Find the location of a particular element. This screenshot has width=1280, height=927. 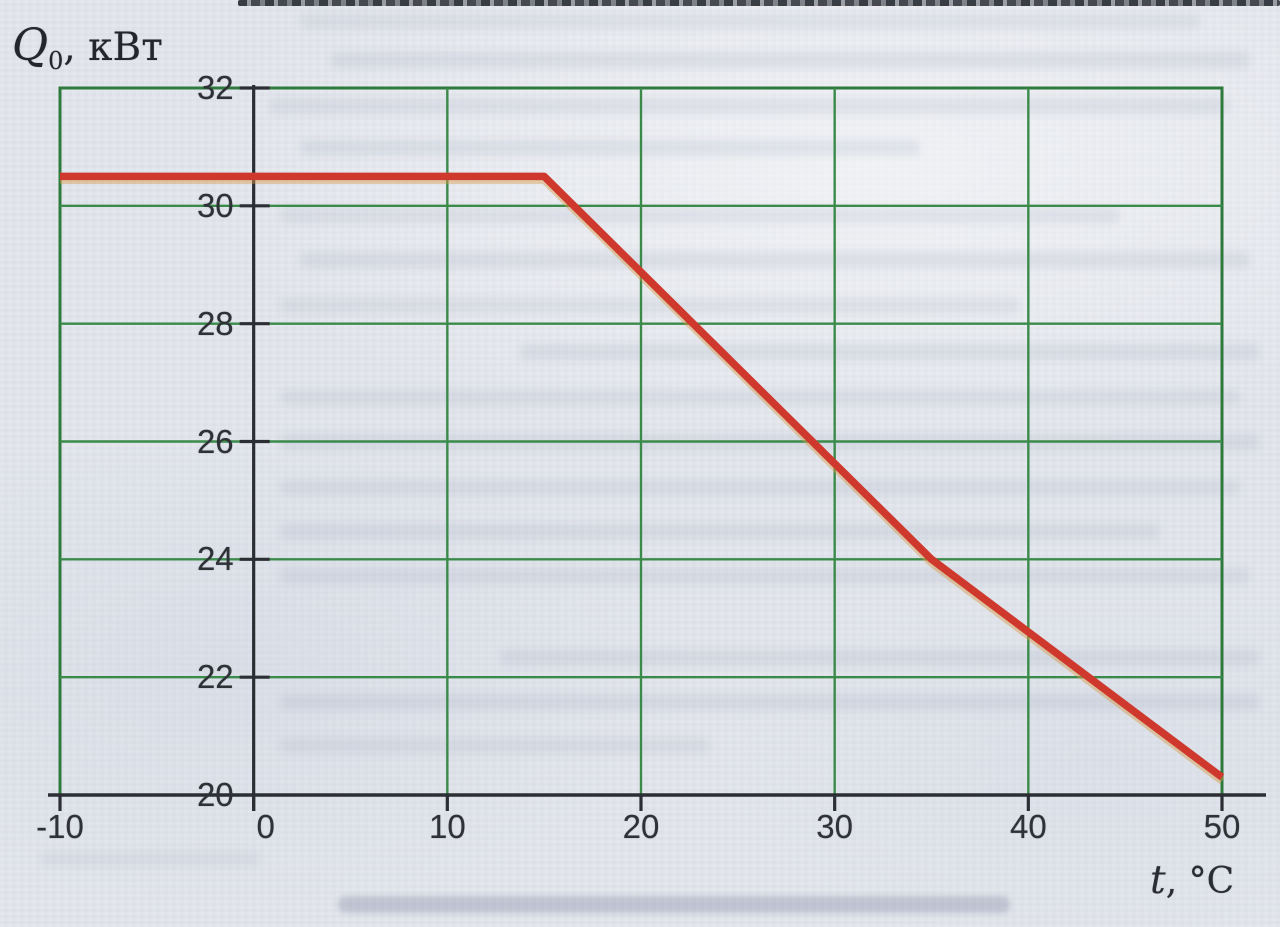

scan-edge-artifact is located at coordinates (759, 3).